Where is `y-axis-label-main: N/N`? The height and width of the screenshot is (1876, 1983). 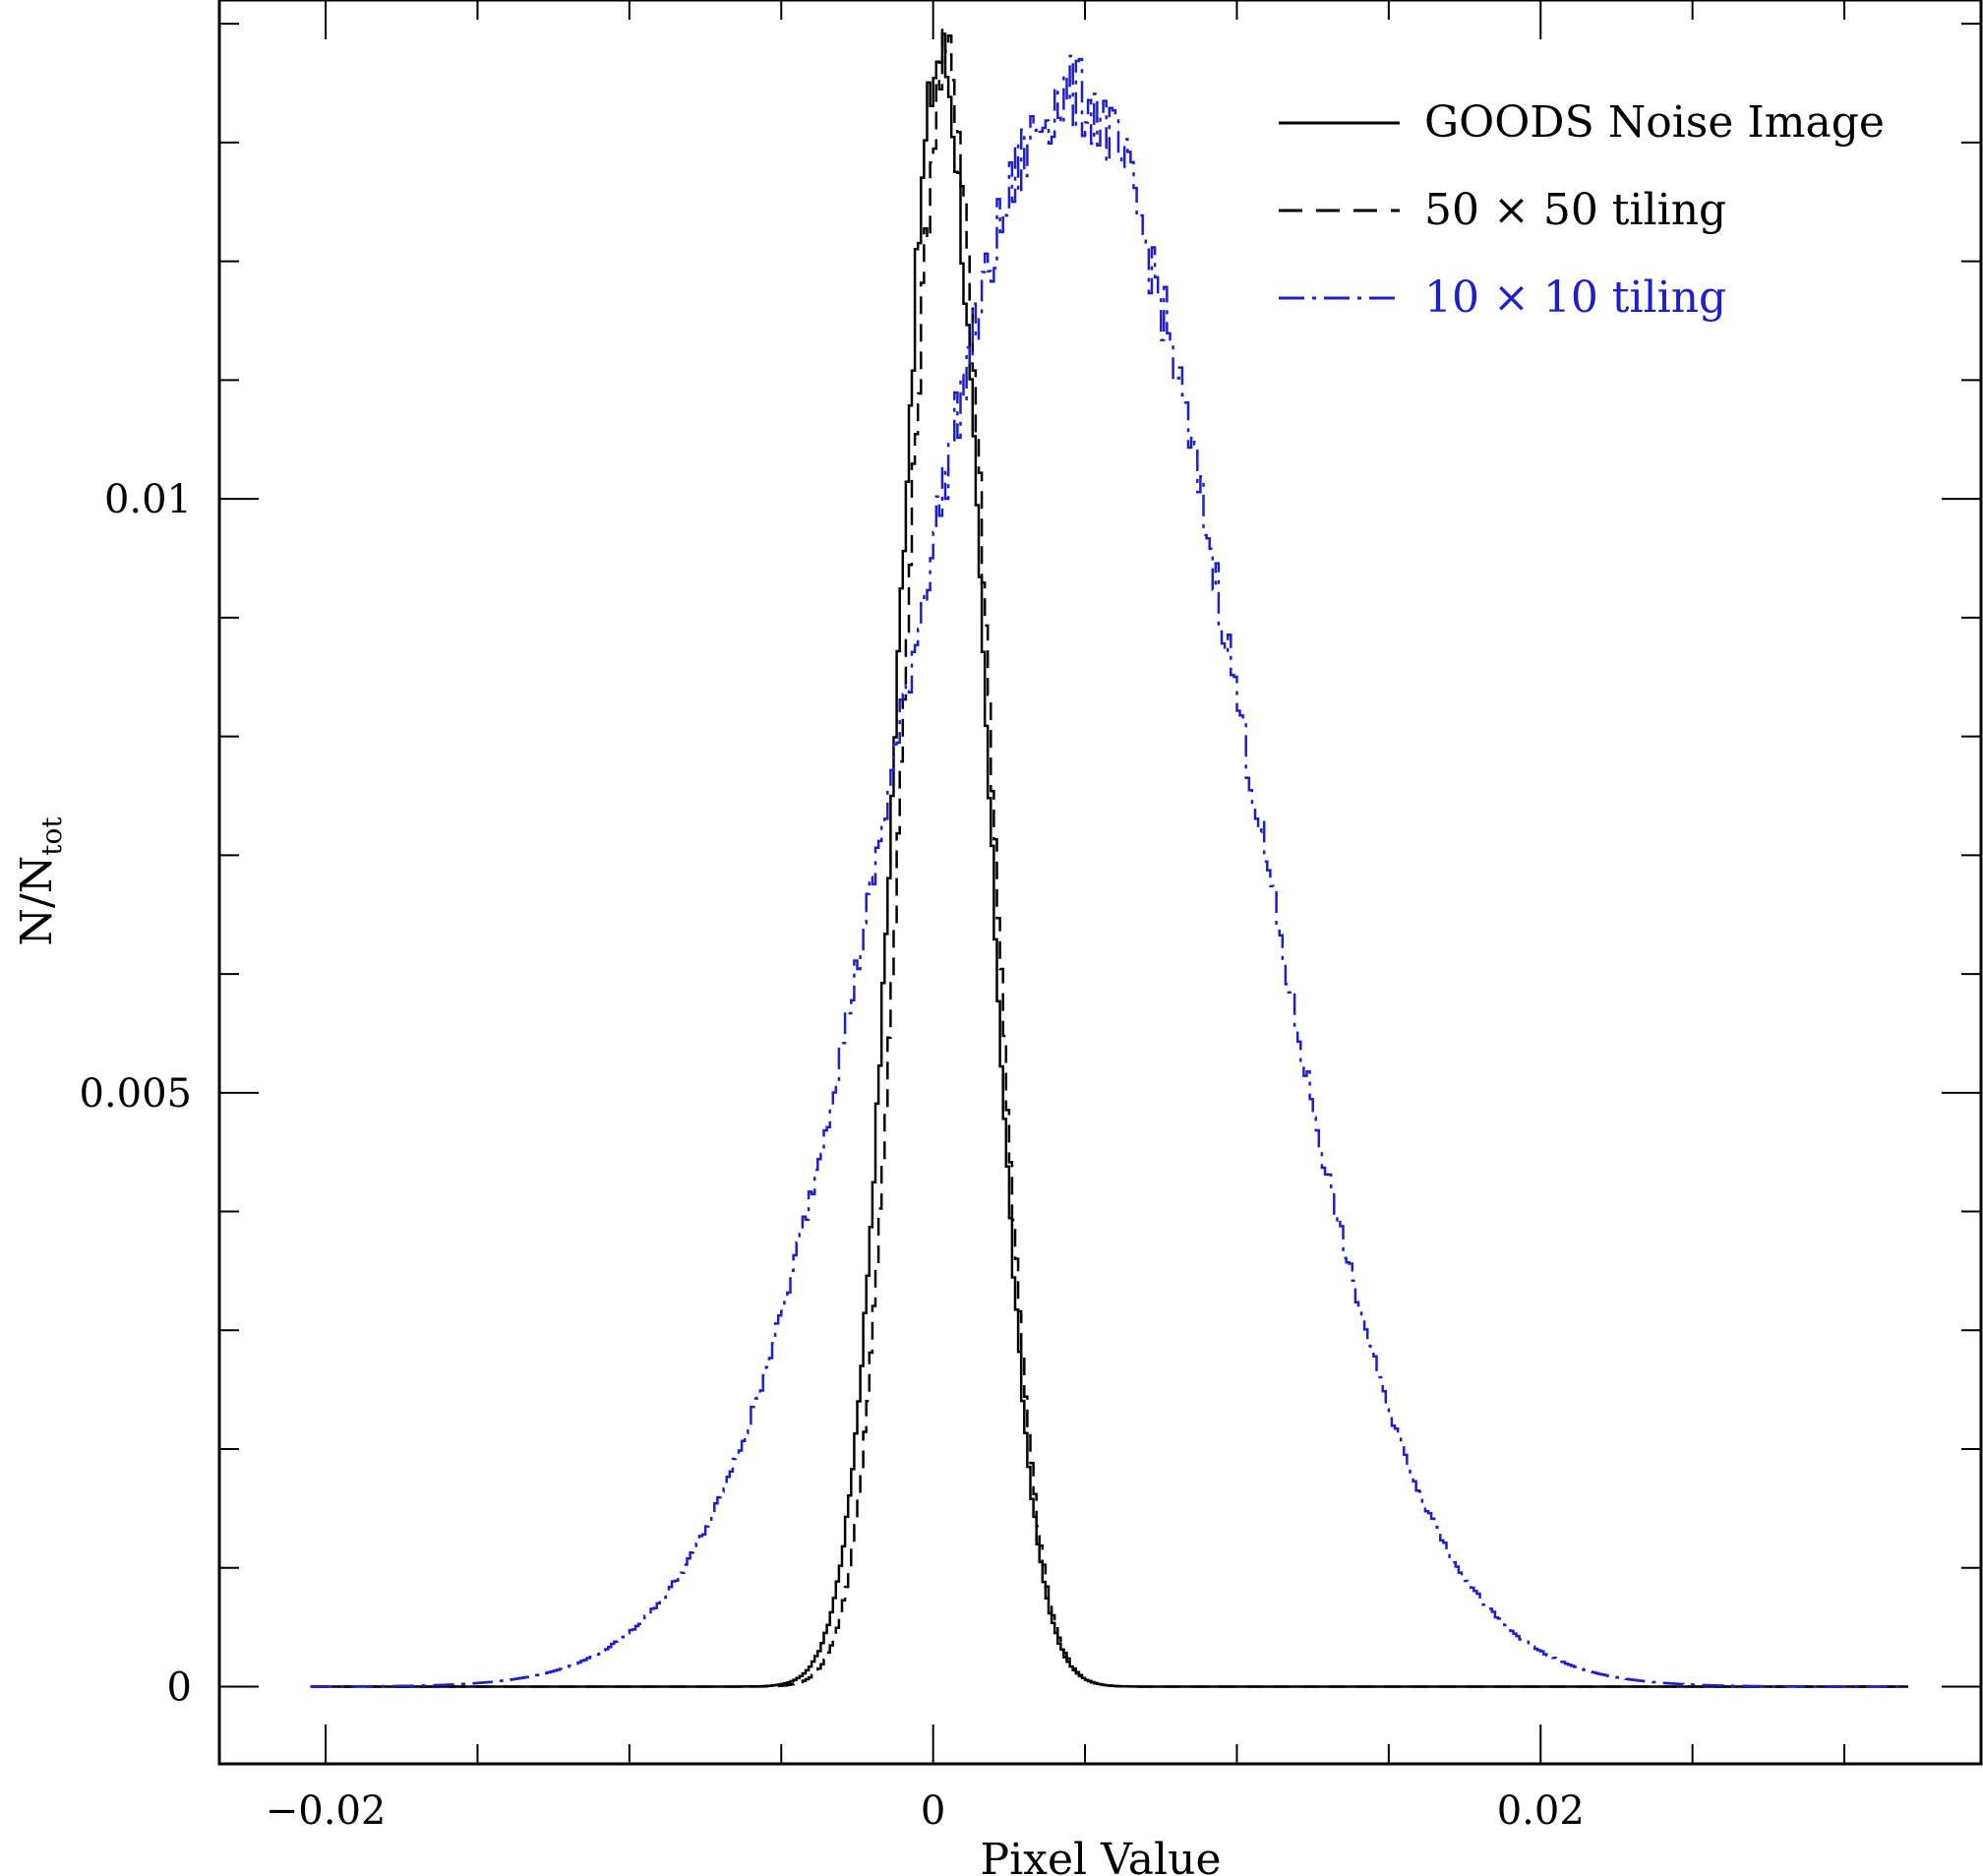 y-axis-label-main: N/N is located at coordinates (37, 901).